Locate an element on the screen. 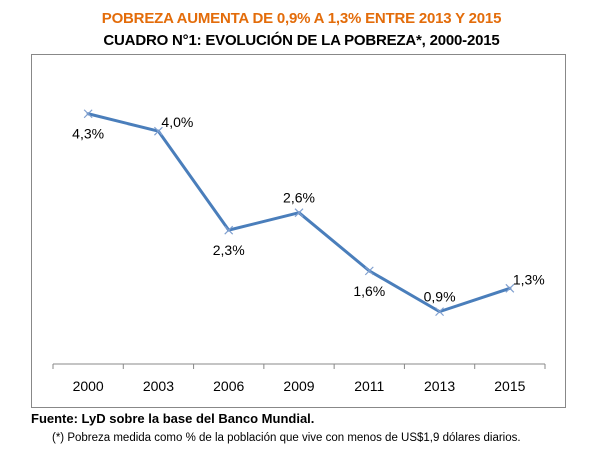  x-tick-label: 2003 is located at coordinates (158, 386).